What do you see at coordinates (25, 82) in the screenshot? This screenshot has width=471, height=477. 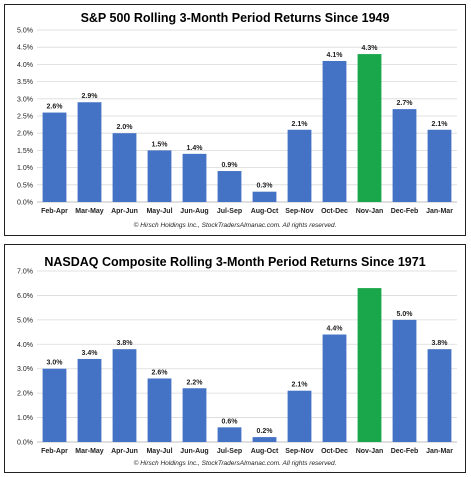 I see `y-tick-label: 3.5%` at bounding box center [25, 82].